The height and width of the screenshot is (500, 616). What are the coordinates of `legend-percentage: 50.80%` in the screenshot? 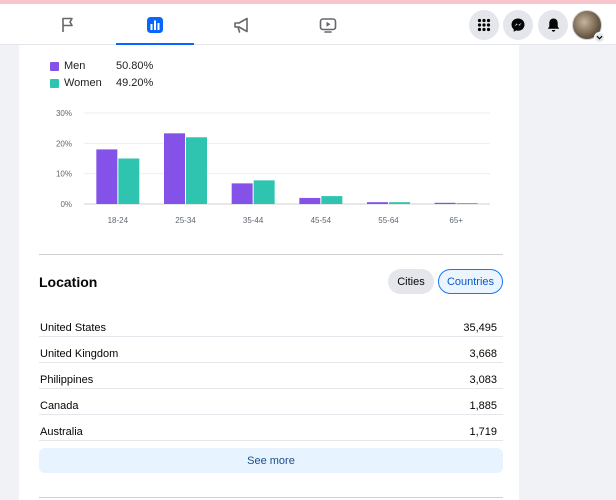 It's located at (135, 66).